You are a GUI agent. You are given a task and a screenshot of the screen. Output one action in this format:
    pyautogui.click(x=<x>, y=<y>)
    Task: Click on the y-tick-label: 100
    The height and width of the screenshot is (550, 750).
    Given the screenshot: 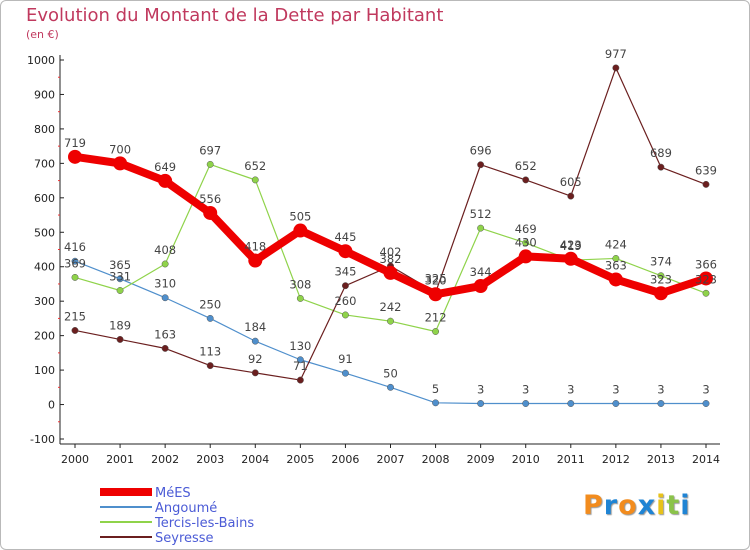 What is the action you would take?
    pyautogui.click(x=44, y=370)
    